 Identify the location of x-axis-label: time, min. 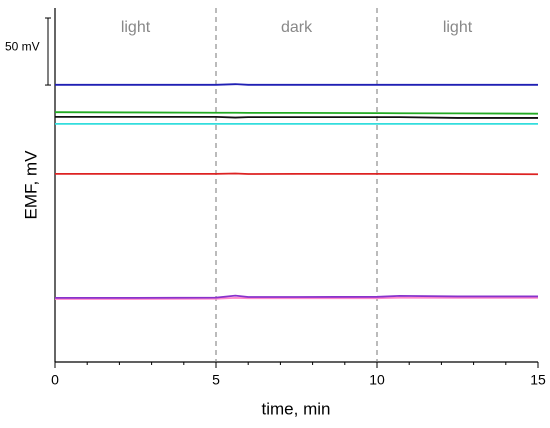
(296, 408).